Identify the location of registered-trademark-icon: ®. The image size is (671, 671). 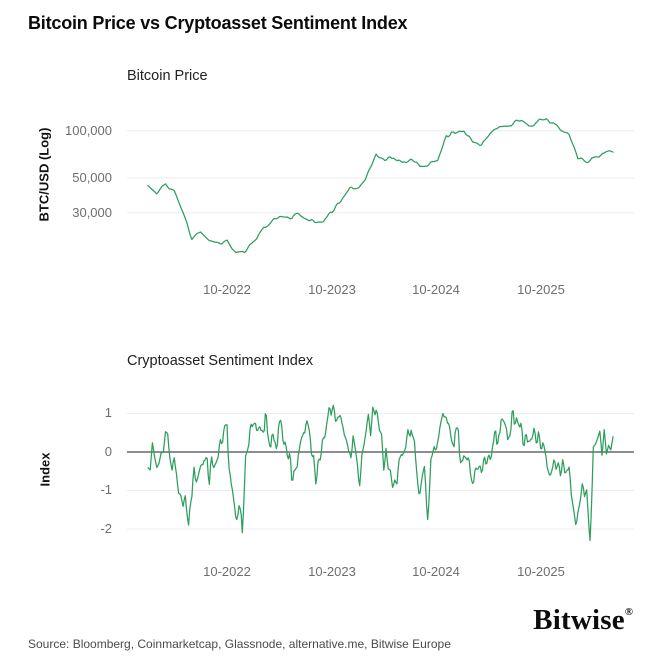
(628, 612).